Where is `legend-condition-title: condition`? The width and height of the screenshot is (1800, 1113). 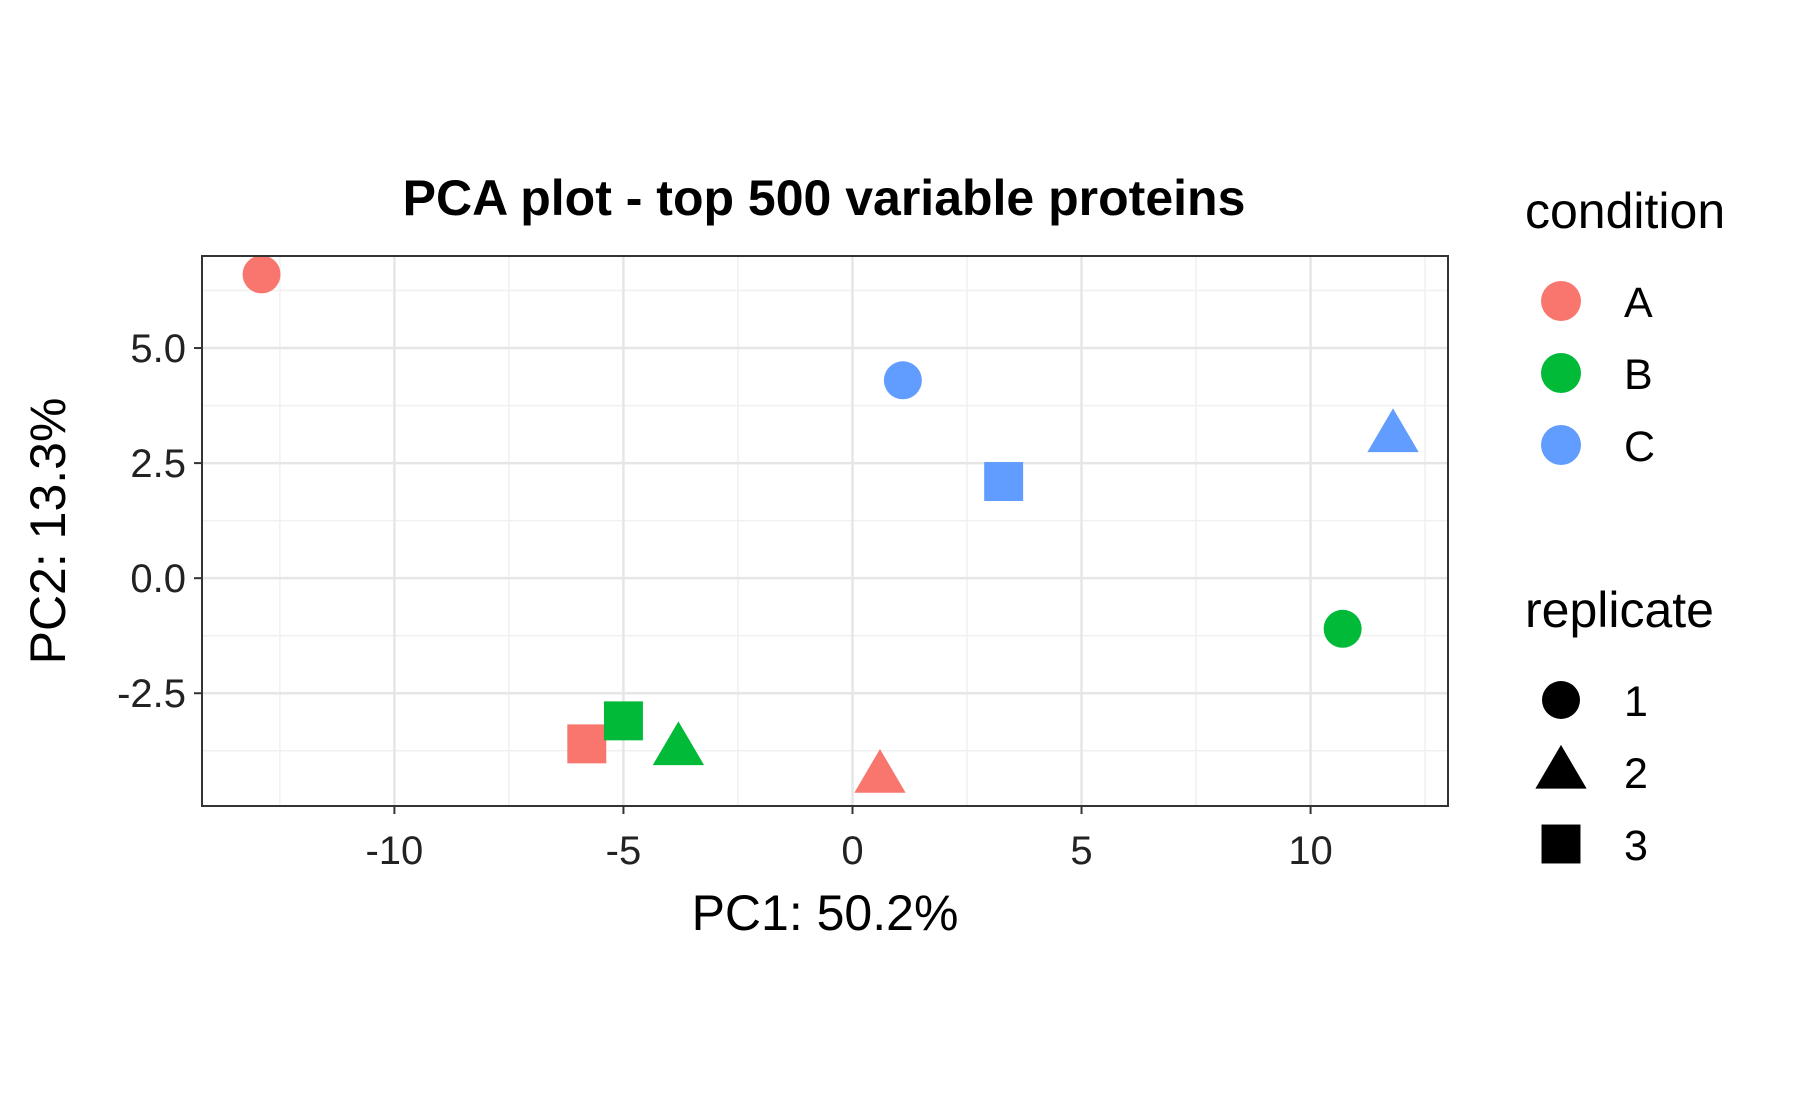 legend-condition-title: condition is located at coordinates (1625, 211).